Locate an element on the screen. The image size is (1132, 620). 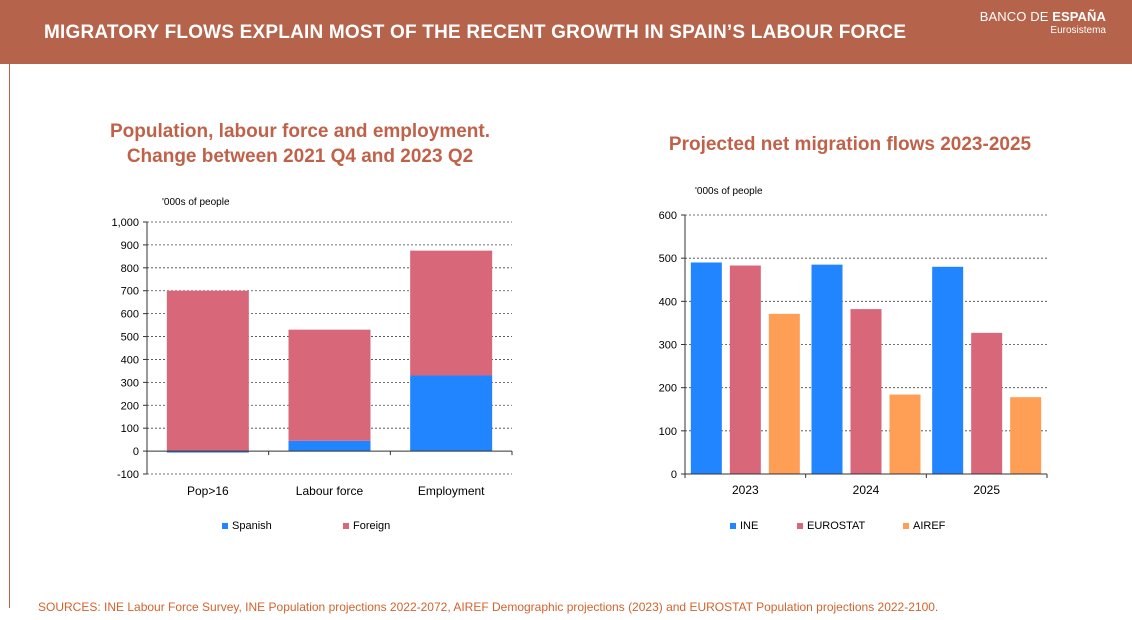
bar-eurostat-2024 is located at coordinates (866, 391).